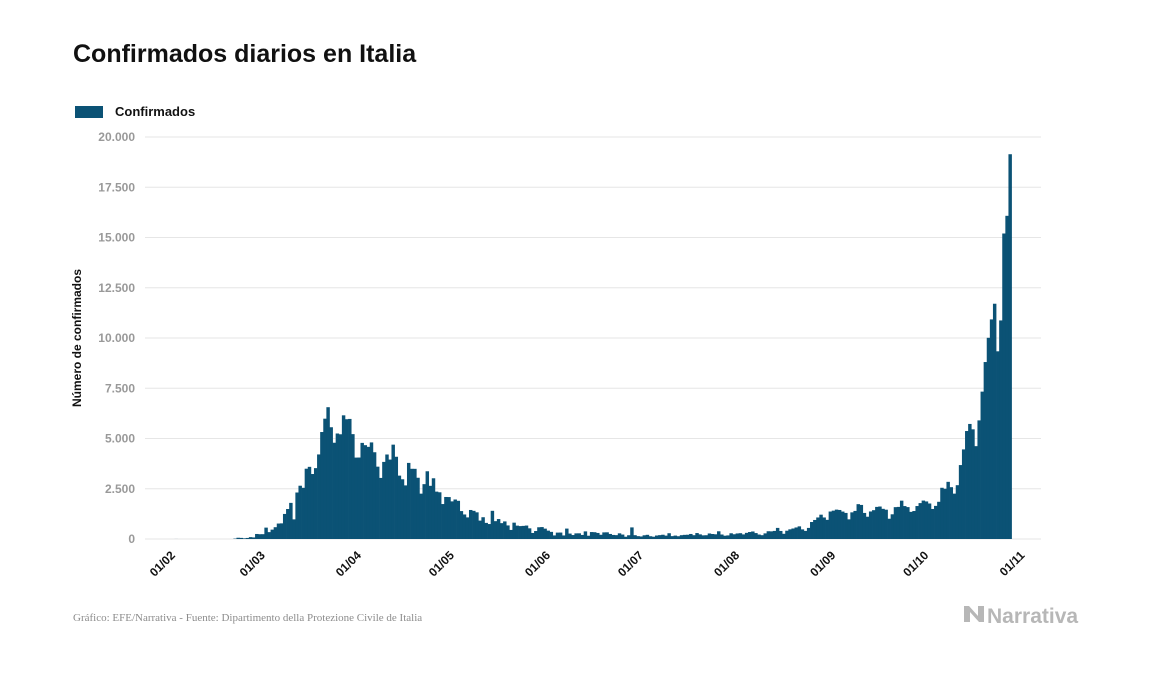  Describe the element at coordinates (630, 563) in the screenshot. I see `x-tick-label: 01/07` at that location.